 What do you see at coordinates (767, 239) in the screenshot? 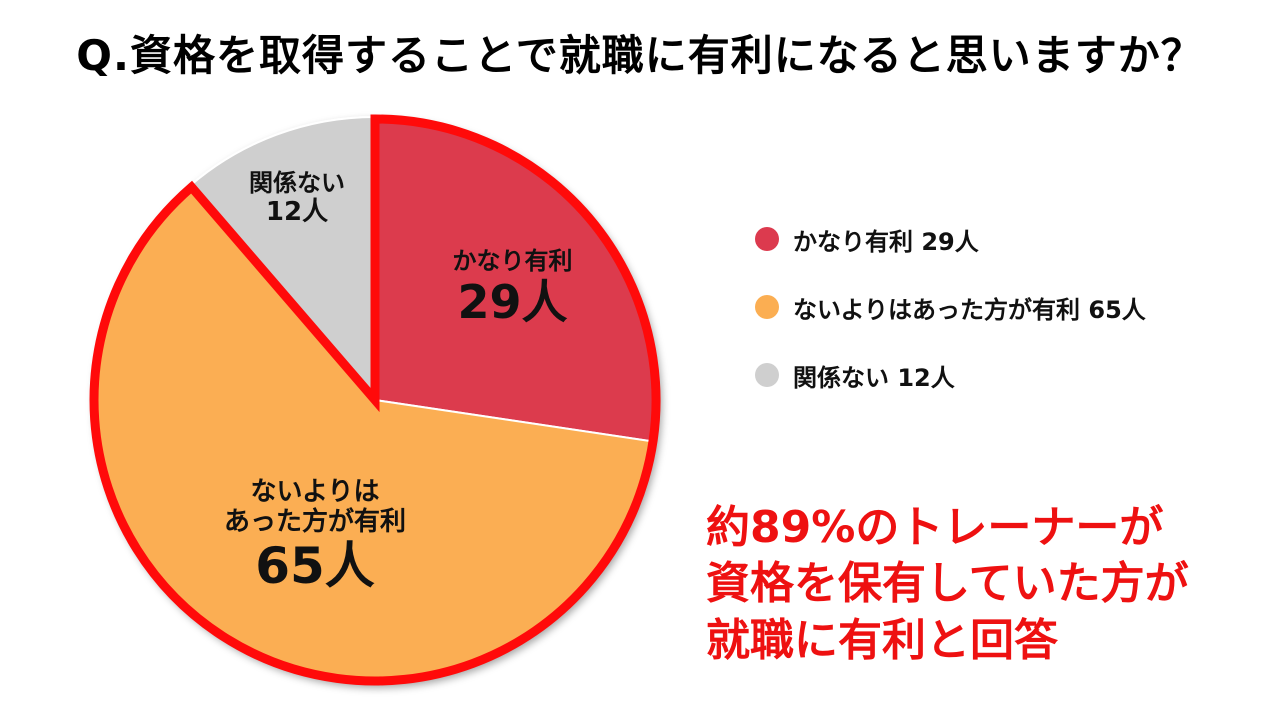
I see `legend-swatch-strong-advantage` at bounding box center [767, 239].